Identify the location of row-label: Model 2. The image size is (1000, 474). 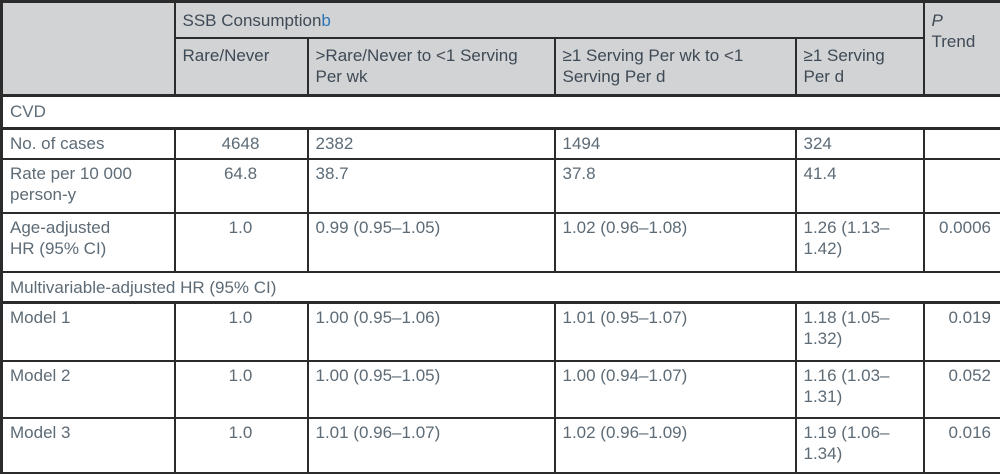
(88, 390).